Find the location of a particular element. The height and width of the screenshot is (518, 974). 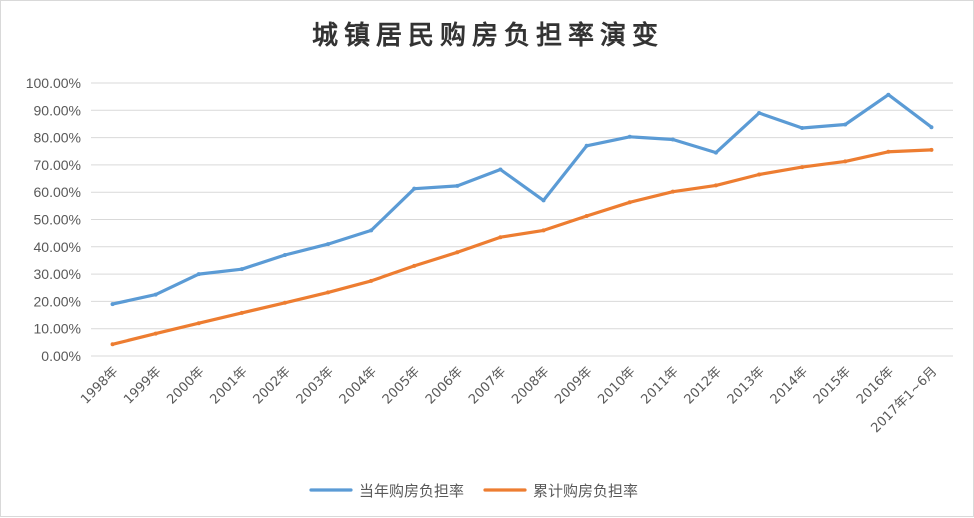

x-tick-label: 2002年 is located at coordinates (272, 385).